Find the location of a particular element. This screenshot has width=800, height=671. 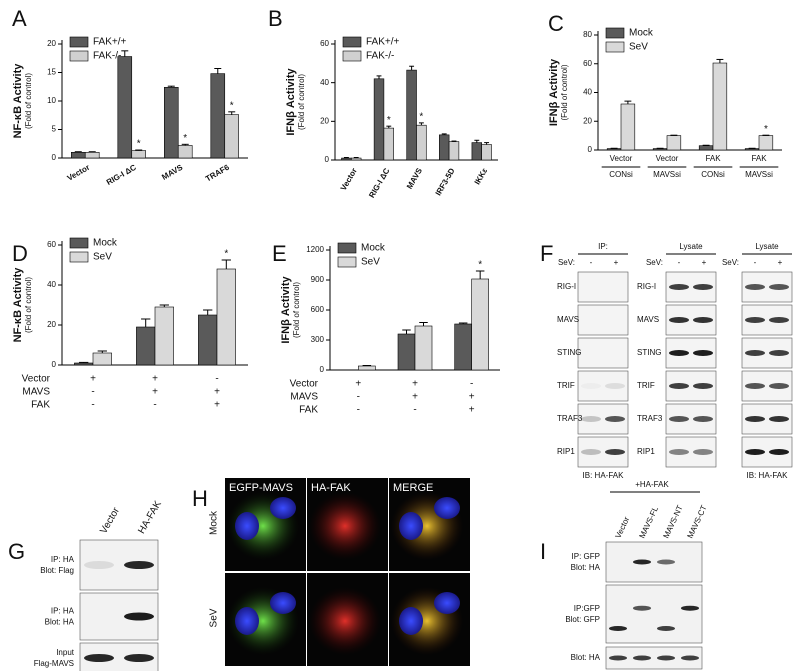

condition-label: FAK is located at coordinates (308, 410).